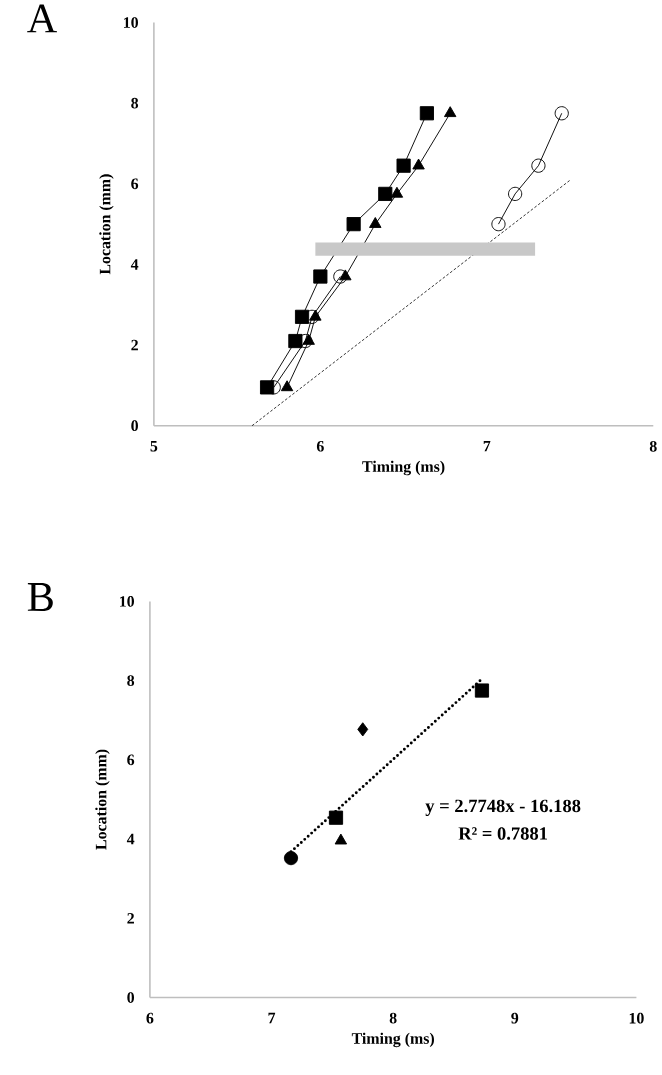 Image resolution: width=662 pixels, height=1075 pixels. Describe the element at coordinates (636, 1018) in the screenshot. I see `x-tick-label: 10` at that location.